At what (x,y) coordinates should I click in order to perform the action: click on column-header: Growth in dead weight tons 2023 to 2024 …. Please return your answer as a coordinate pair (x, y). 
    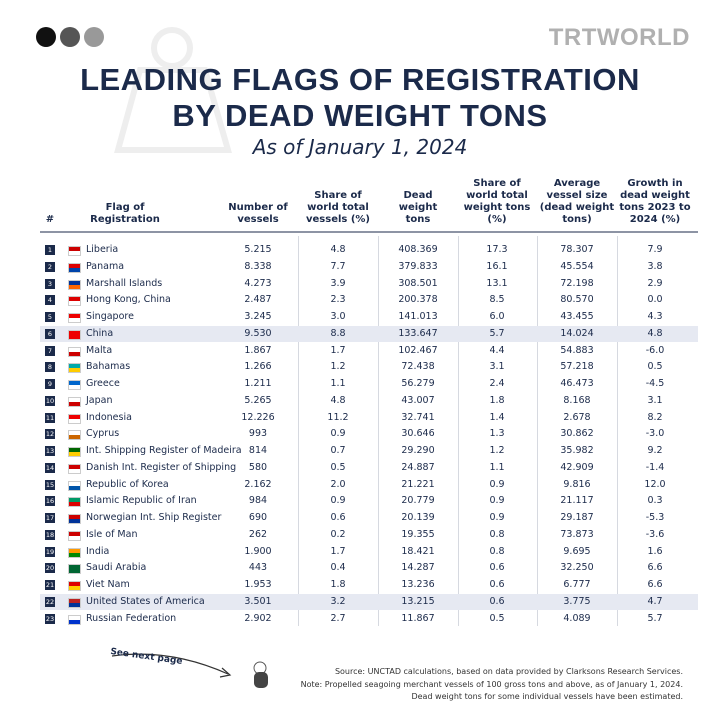
    Looking at the image, I should click on (655, 201).